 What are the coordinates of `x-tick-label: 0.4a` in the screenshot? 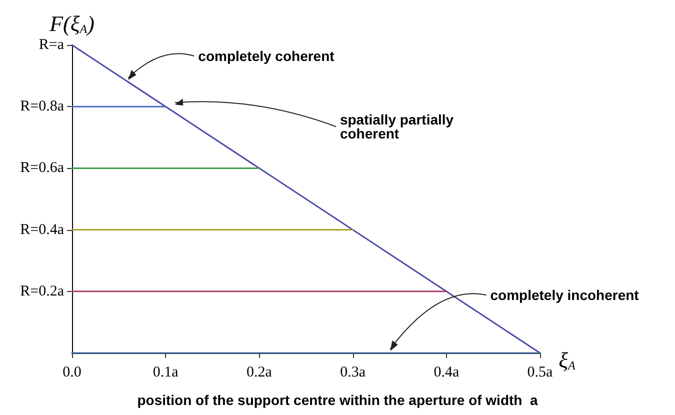 It's located at (447, 372).